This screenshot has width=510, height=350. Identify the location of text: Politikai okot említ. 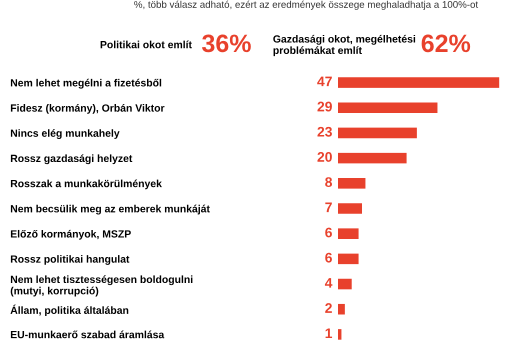
(146, 44).